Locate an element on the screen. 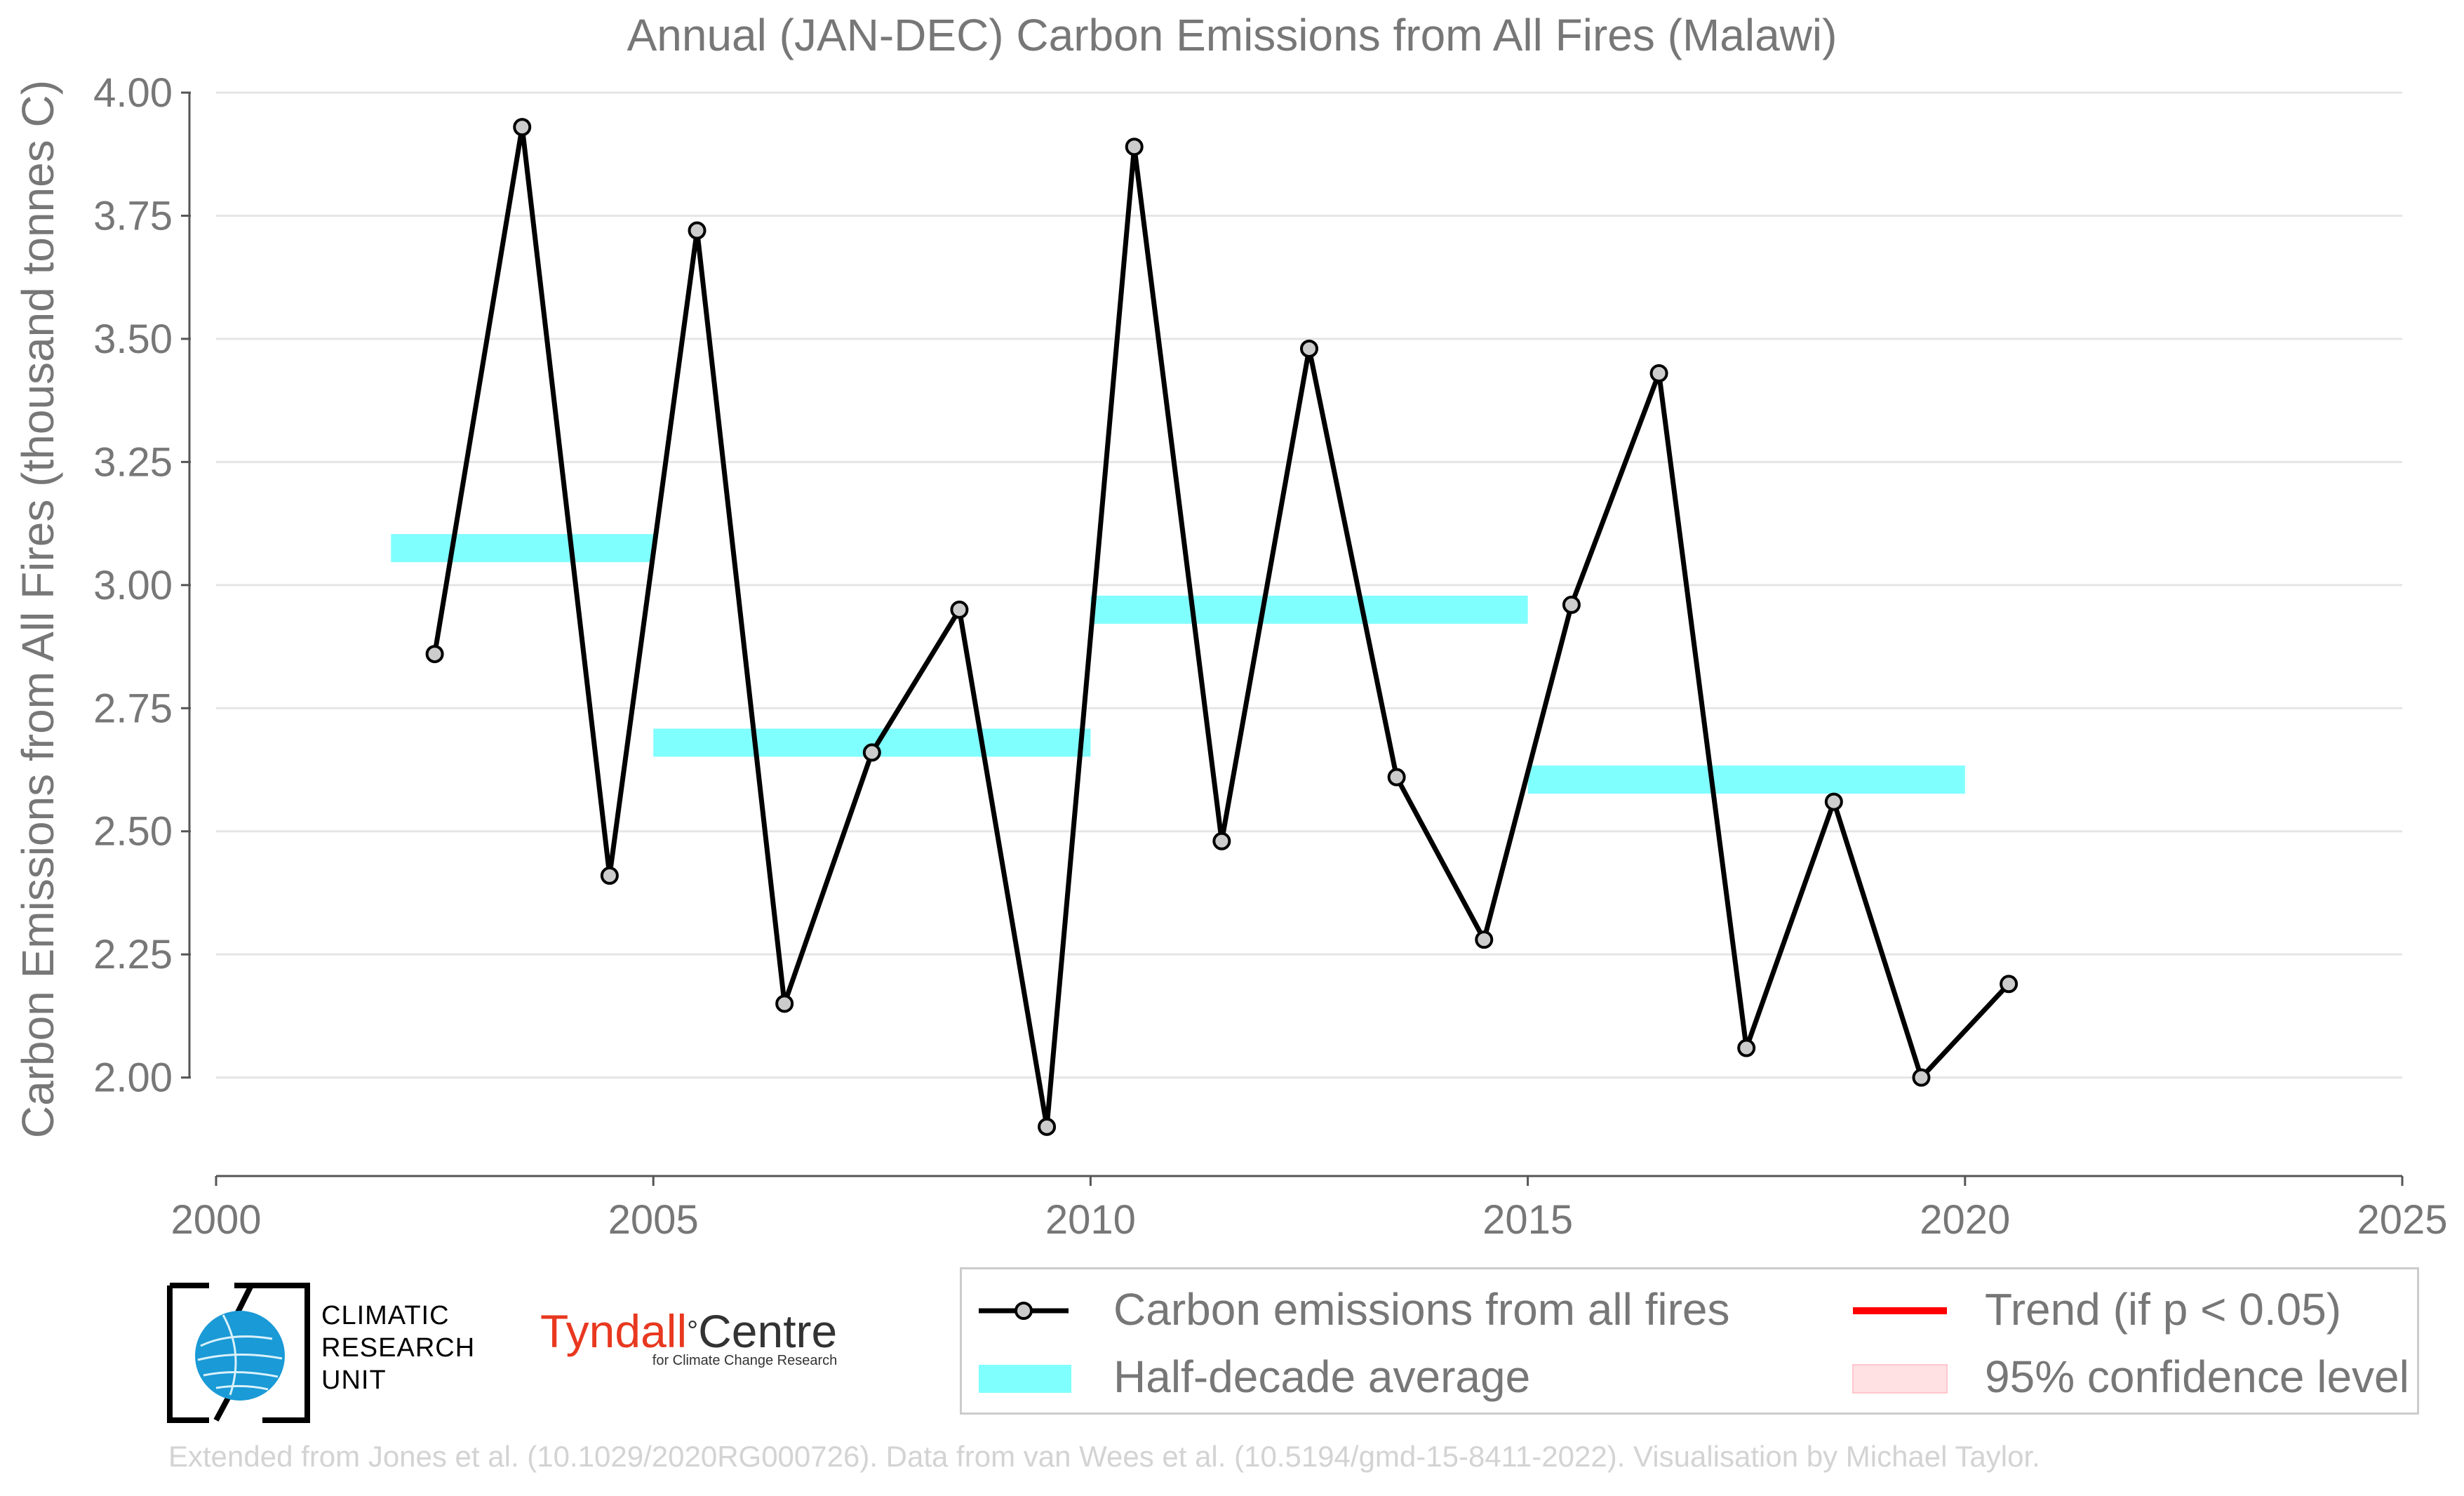 This screenshot has height=1496, width=2464. x-tick-label: 2015 is located at coordinates (1527, 1220).